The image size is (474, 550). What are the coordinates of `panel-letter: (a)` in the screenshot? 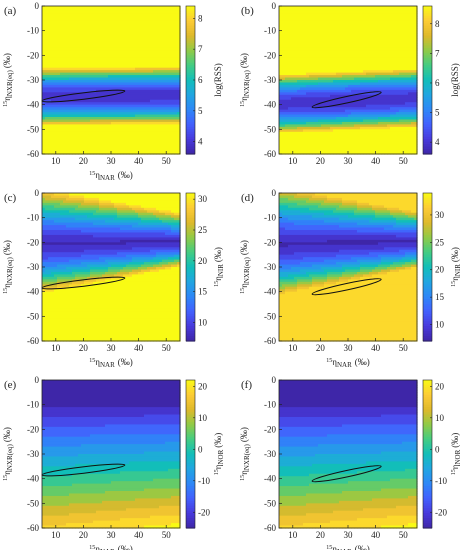 It's located at (10, 11).